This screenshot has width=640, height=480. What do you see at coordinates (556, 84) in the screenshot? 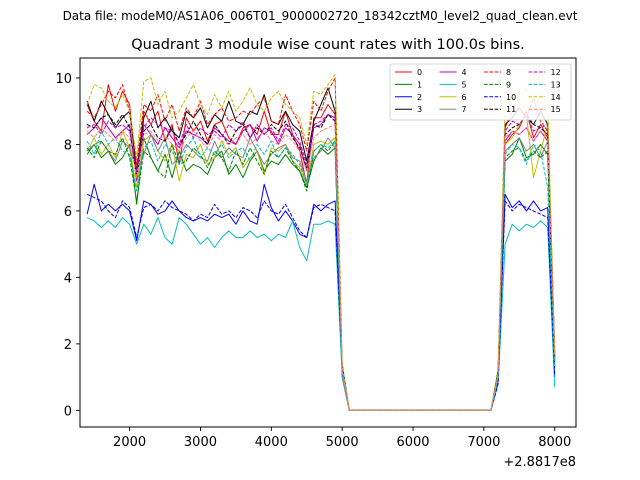
I see `legend-label-13: 13` at bounding box center [556, 84].